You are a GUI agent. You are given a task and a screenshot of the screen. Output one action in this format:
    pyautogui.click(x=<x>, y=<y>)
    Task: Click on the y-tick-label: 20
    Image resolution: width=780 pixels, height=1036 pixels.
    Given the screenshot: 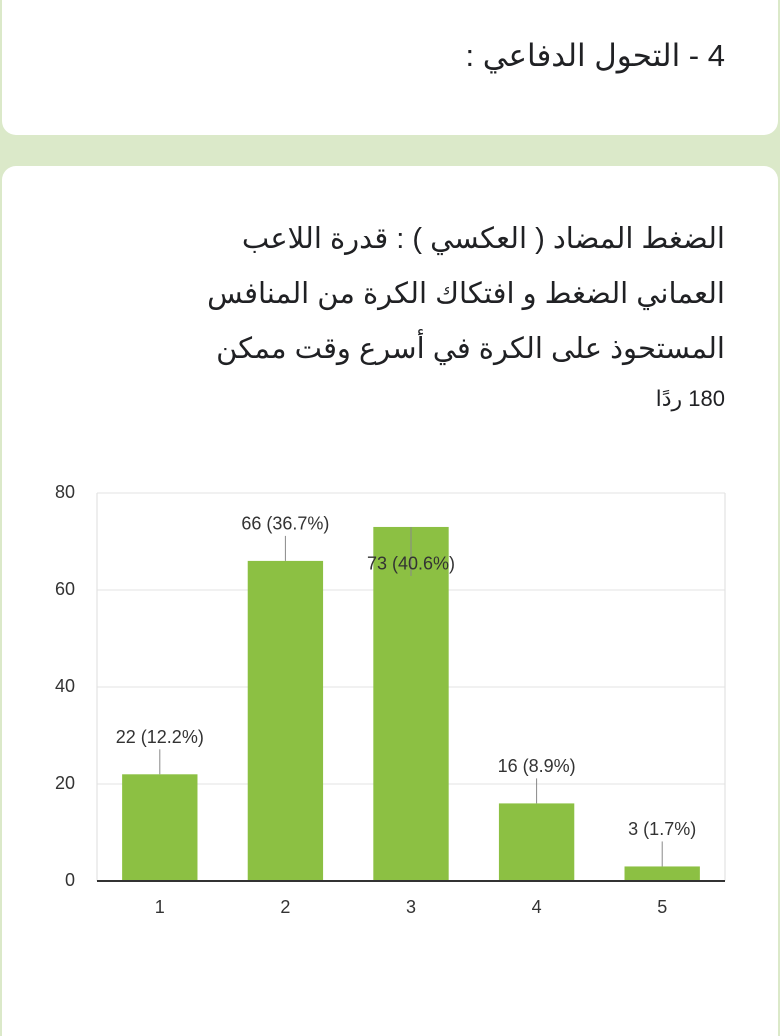 What is the action you would take?
    pyautogui.click(x=65, y=783)
    